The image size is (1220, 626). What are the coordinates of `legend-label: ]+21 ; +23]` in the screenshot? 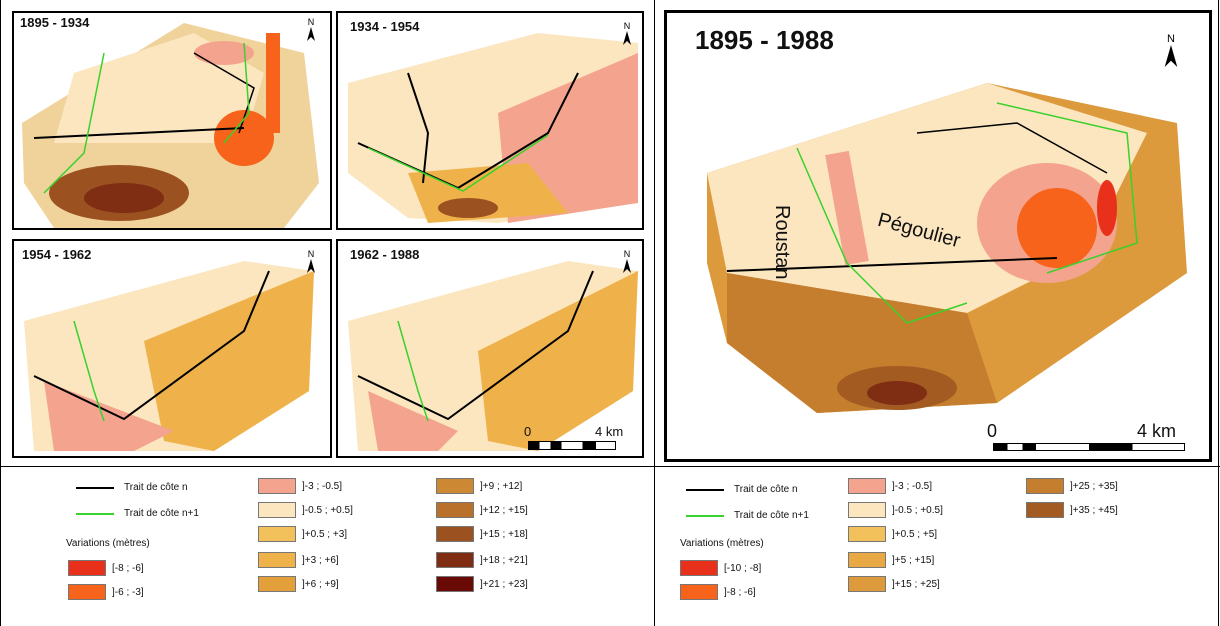 It's located at (504, 584).